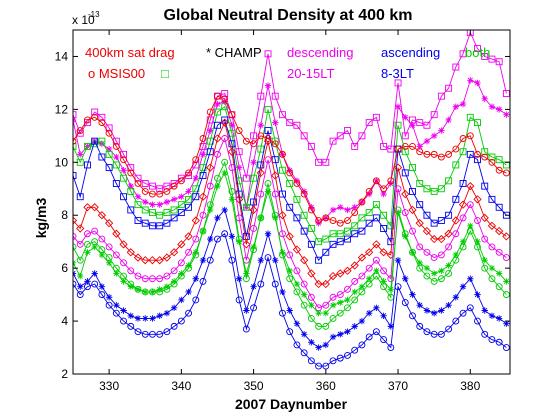  What do you see at coordinates (291, 404) in the screenshot?
I see `x-axis-label: 2007 Daynumber` at bounding box center [291, 404].